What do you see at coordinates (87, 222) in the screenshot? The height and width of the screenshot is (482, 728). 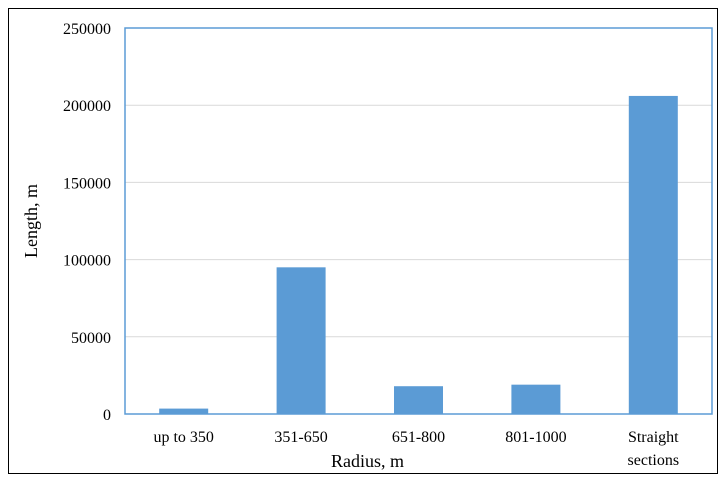 I see `y-axis-ticks: 0 50000 100000 150000 200000 250000` at bounding box center [87, 222].